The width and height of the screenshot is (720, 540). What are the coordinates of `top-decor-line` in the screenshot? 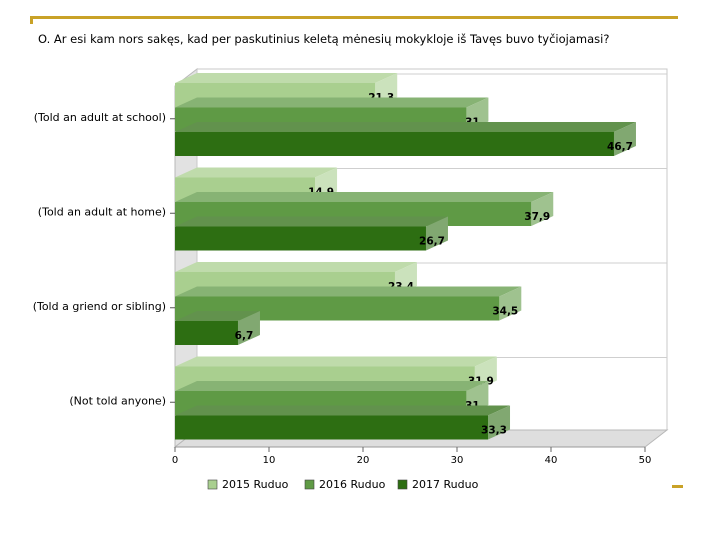 It's located at (354, 17).